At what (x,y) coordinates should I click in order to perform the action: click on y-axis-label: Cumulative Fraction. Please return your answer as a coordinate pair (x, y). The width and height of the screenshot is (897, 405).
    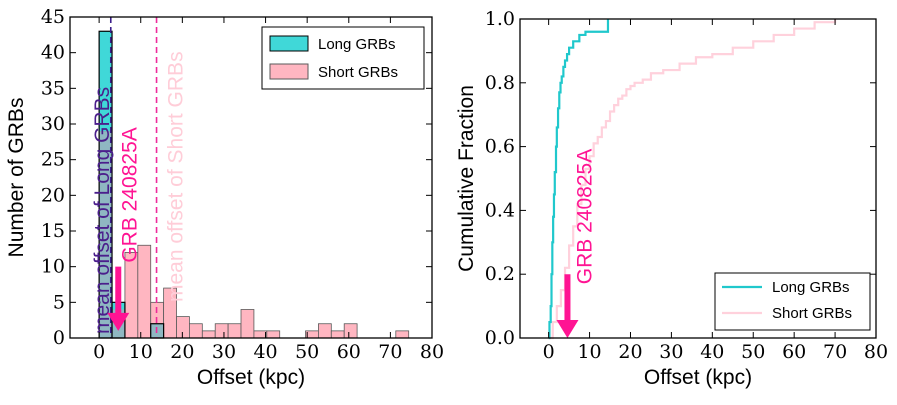
    Looking at the image, I should click on (466, 178).